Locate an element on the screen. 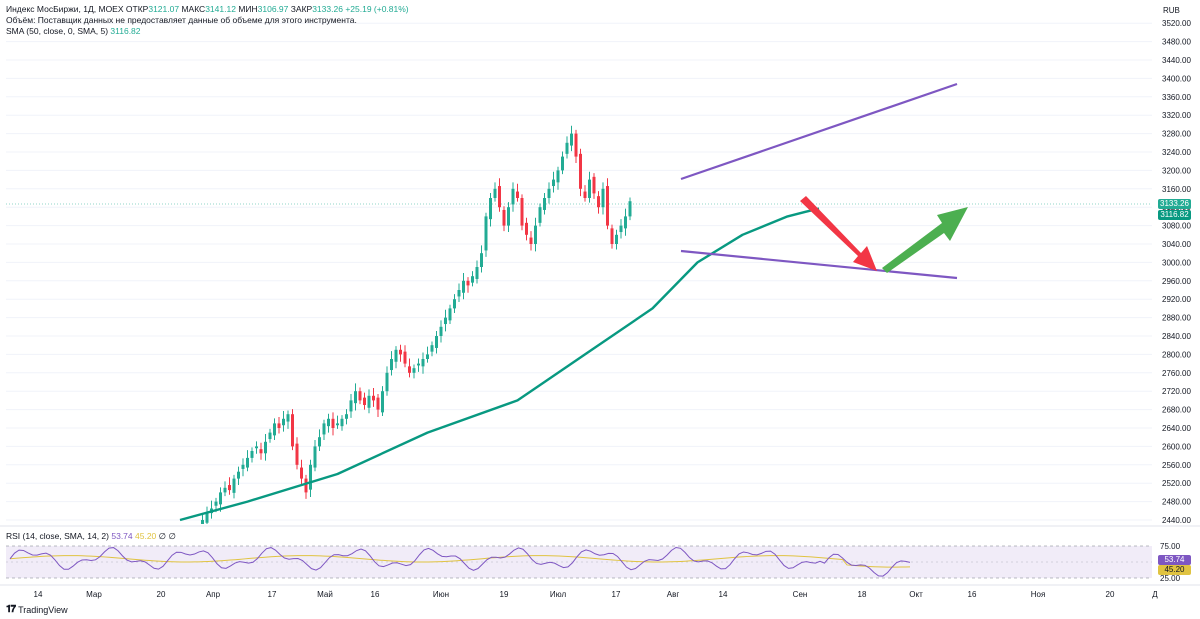 The width and height of the screenshot is (1200, 619). price-tick-3480: 3480.00 is located at coordinates (1176, 42).